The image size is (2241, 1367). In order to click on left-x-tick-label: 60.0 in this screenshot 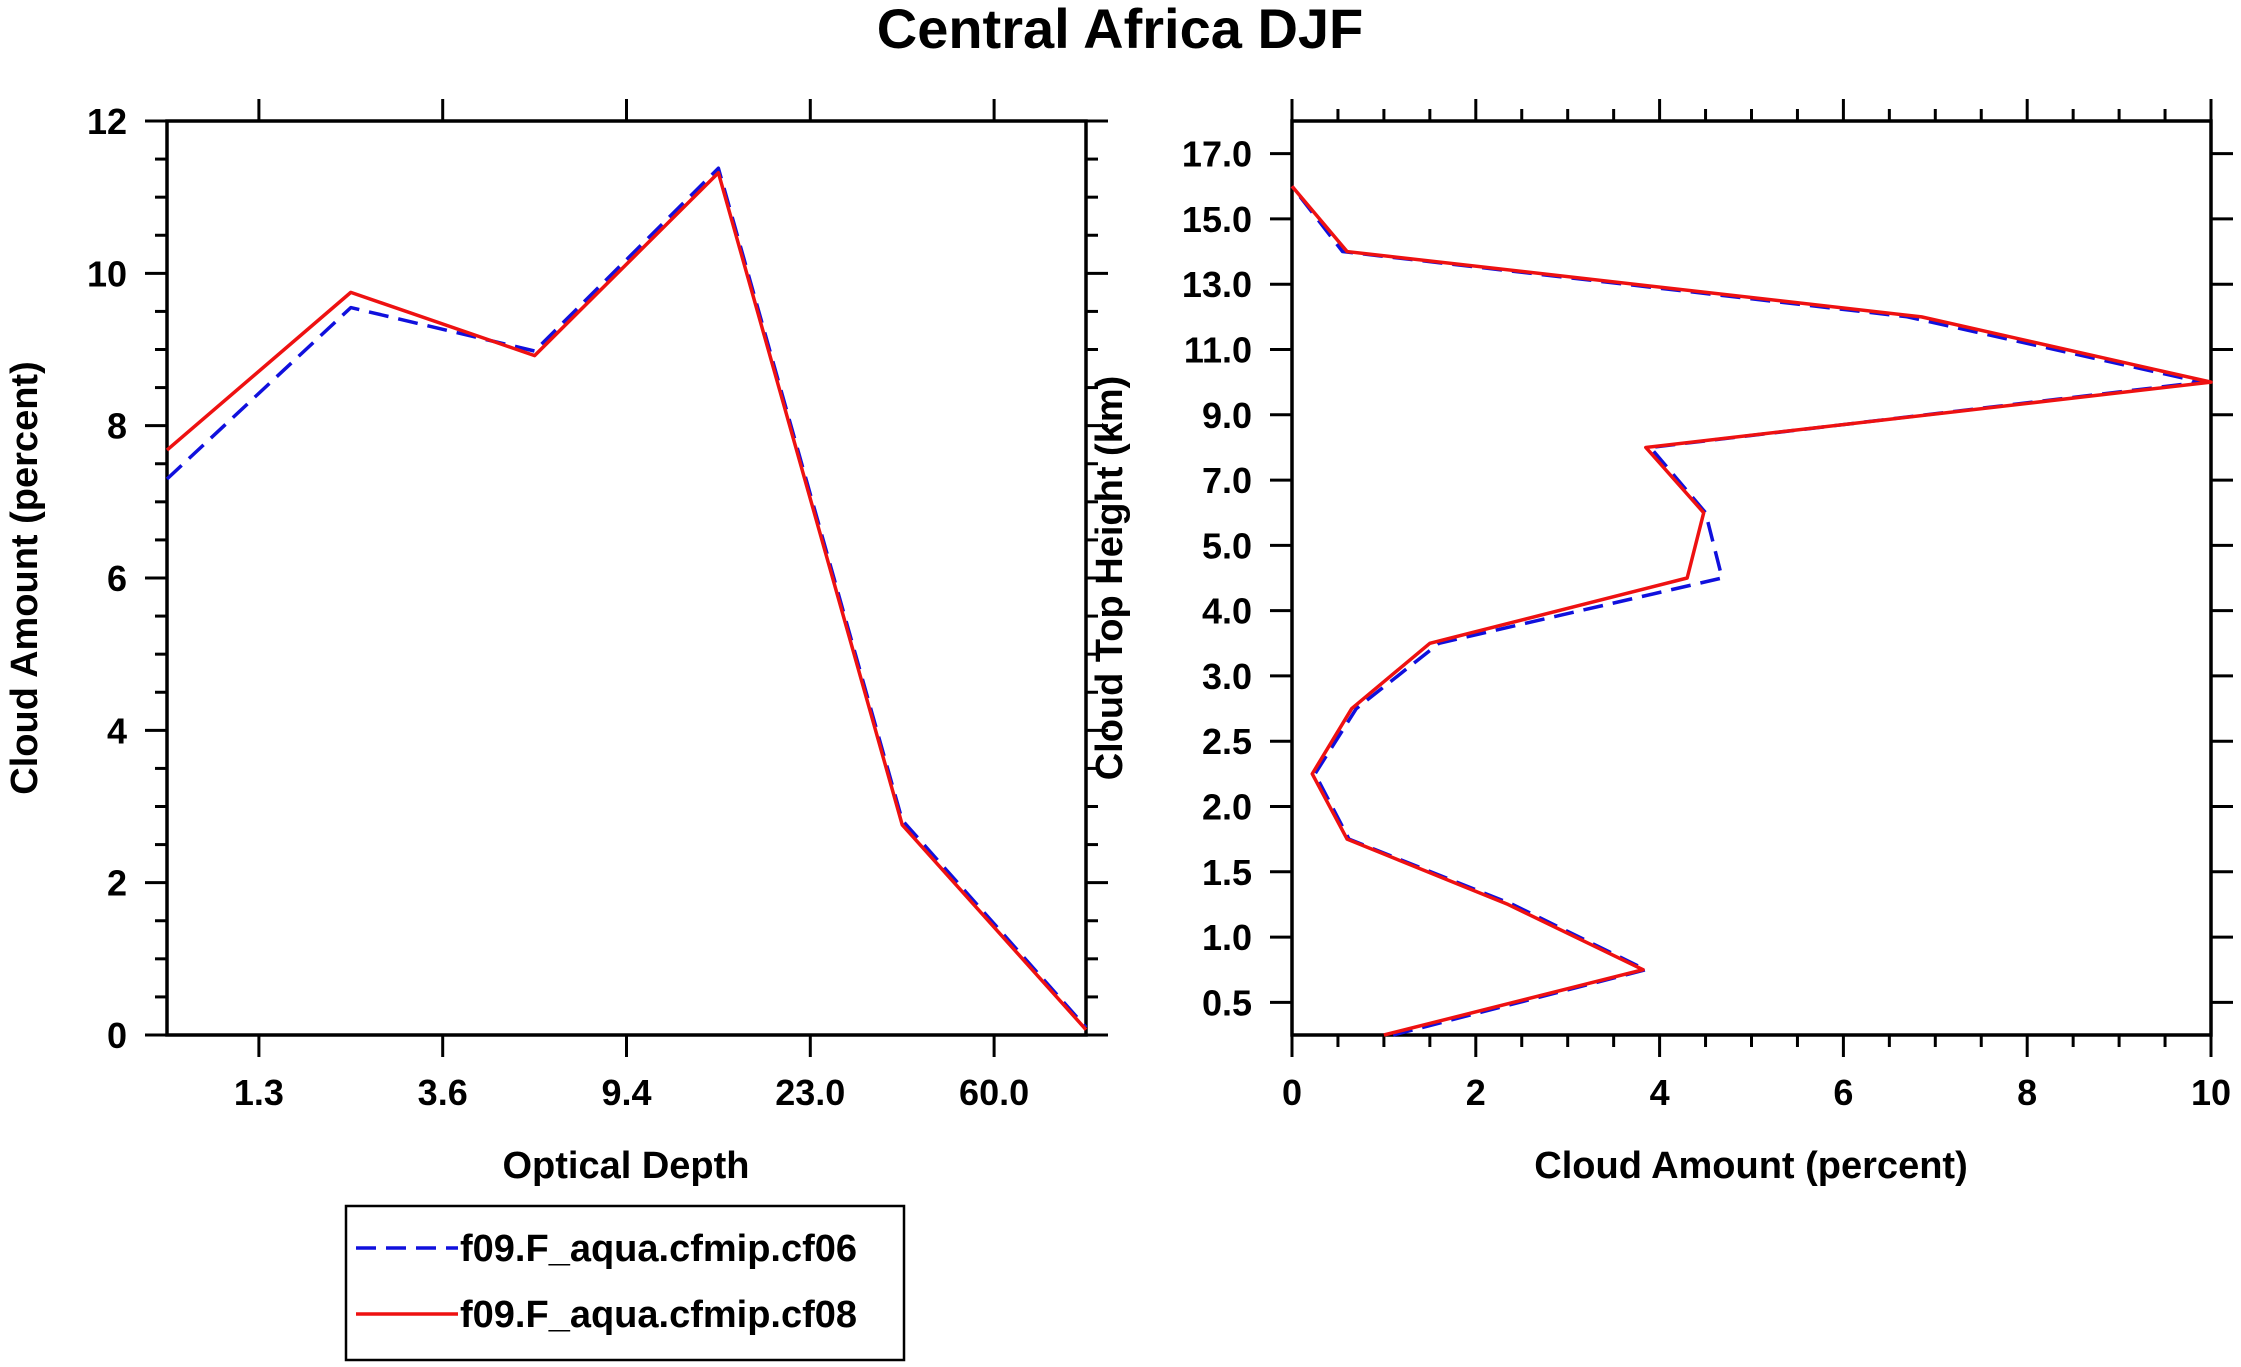, I will do `click(994, 1092)`.